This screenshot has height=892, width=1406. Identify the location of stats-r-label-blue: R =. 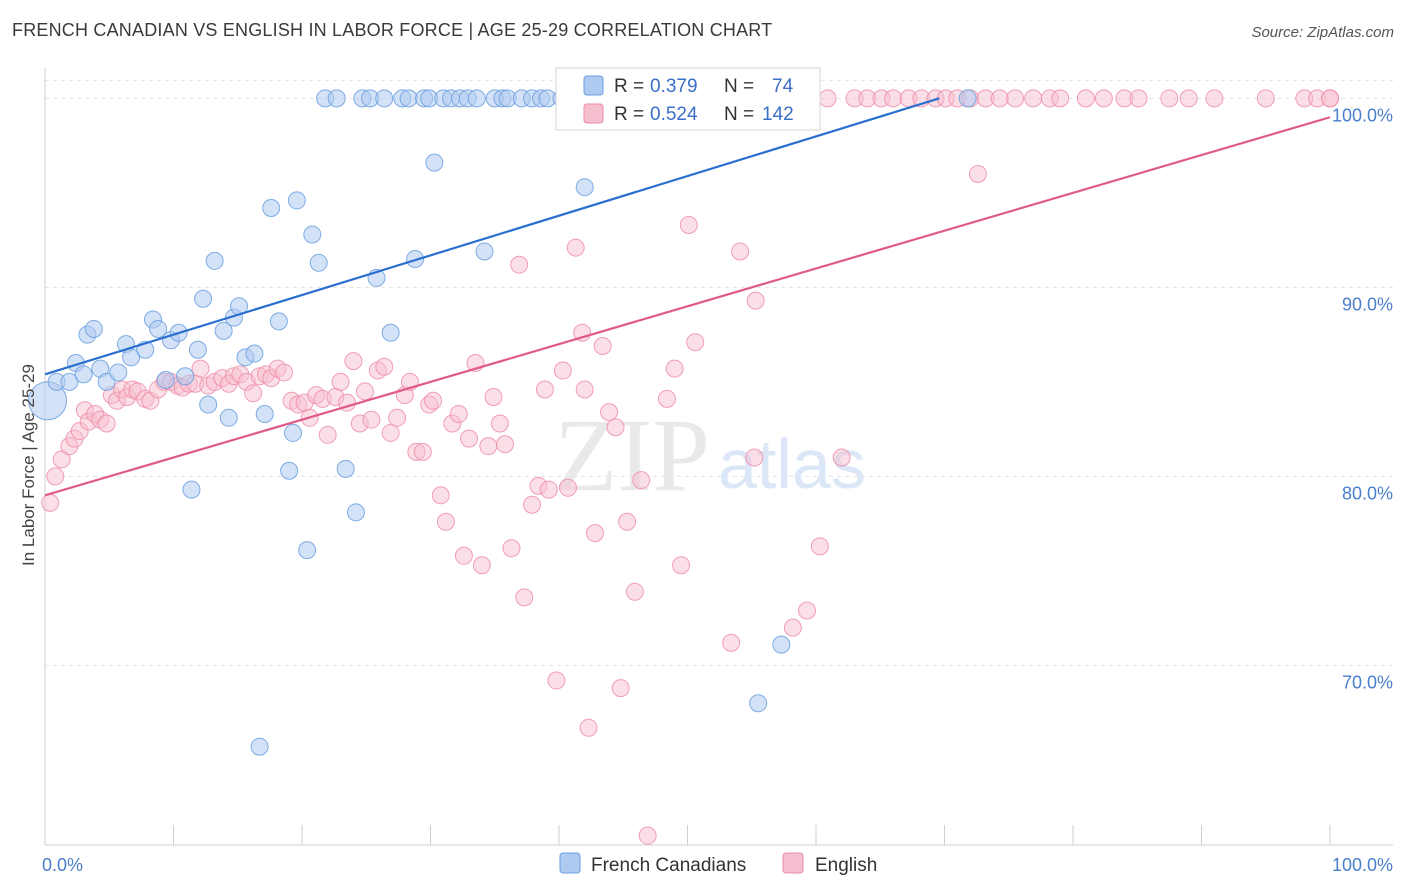
(629, 86).